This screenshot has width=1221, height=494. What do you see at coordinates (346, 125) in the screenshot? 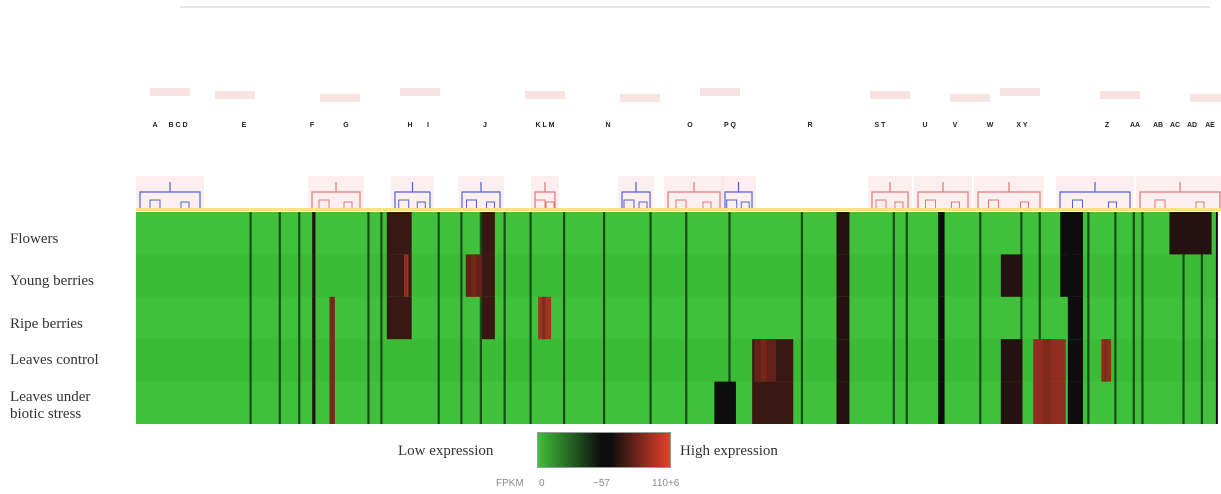
I see `cluster-label: G` at bounding box center [346, 125].